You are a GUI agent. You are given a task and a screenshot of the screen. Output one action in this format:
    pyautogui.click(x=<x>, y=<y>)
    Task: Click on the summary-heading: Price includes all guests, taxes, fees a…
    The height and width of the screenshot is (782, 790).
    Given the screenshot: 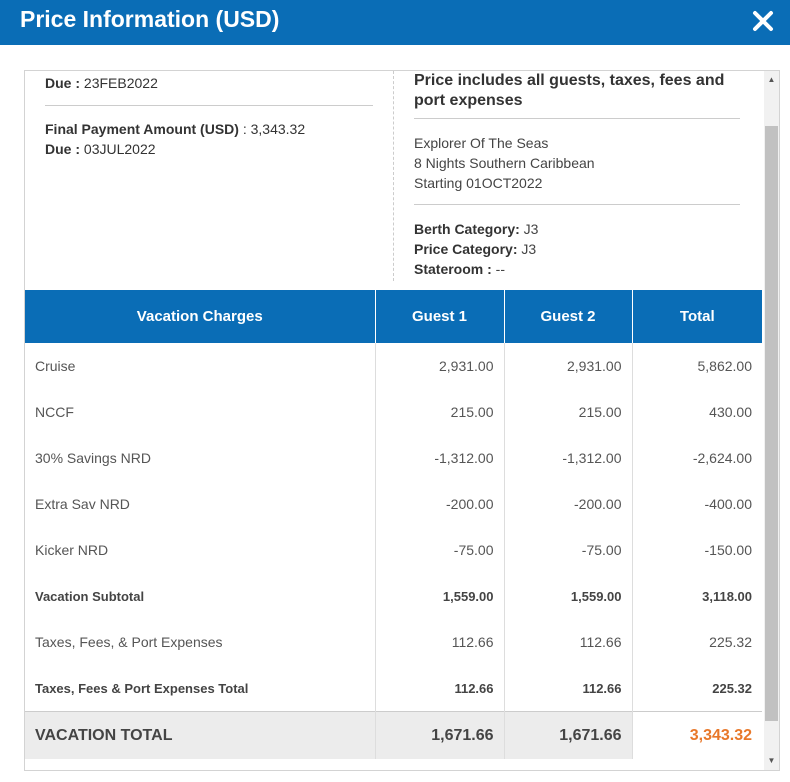 What is the action you would take?
    pyautogui.click(x=569, y=90)
    